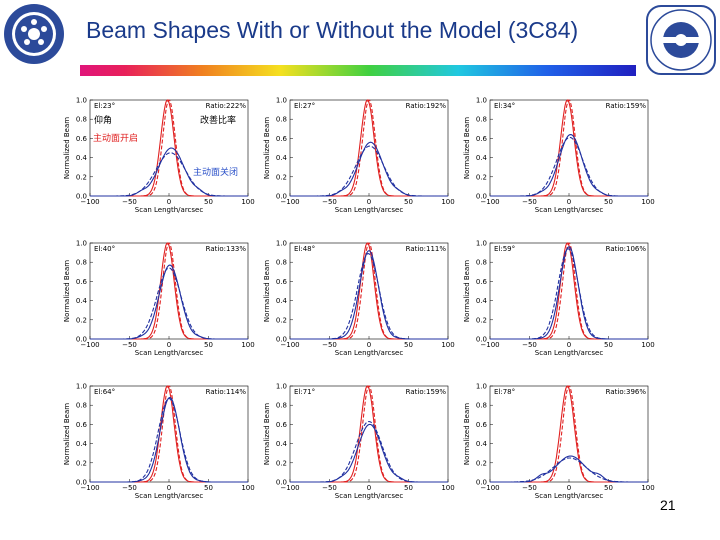 The width and height of the screenshot is (720, 540). Describe the element at coordinates (216, 173) in the screenshot. I see `annotation-active-surface-off: 主动面关闭` at that location.